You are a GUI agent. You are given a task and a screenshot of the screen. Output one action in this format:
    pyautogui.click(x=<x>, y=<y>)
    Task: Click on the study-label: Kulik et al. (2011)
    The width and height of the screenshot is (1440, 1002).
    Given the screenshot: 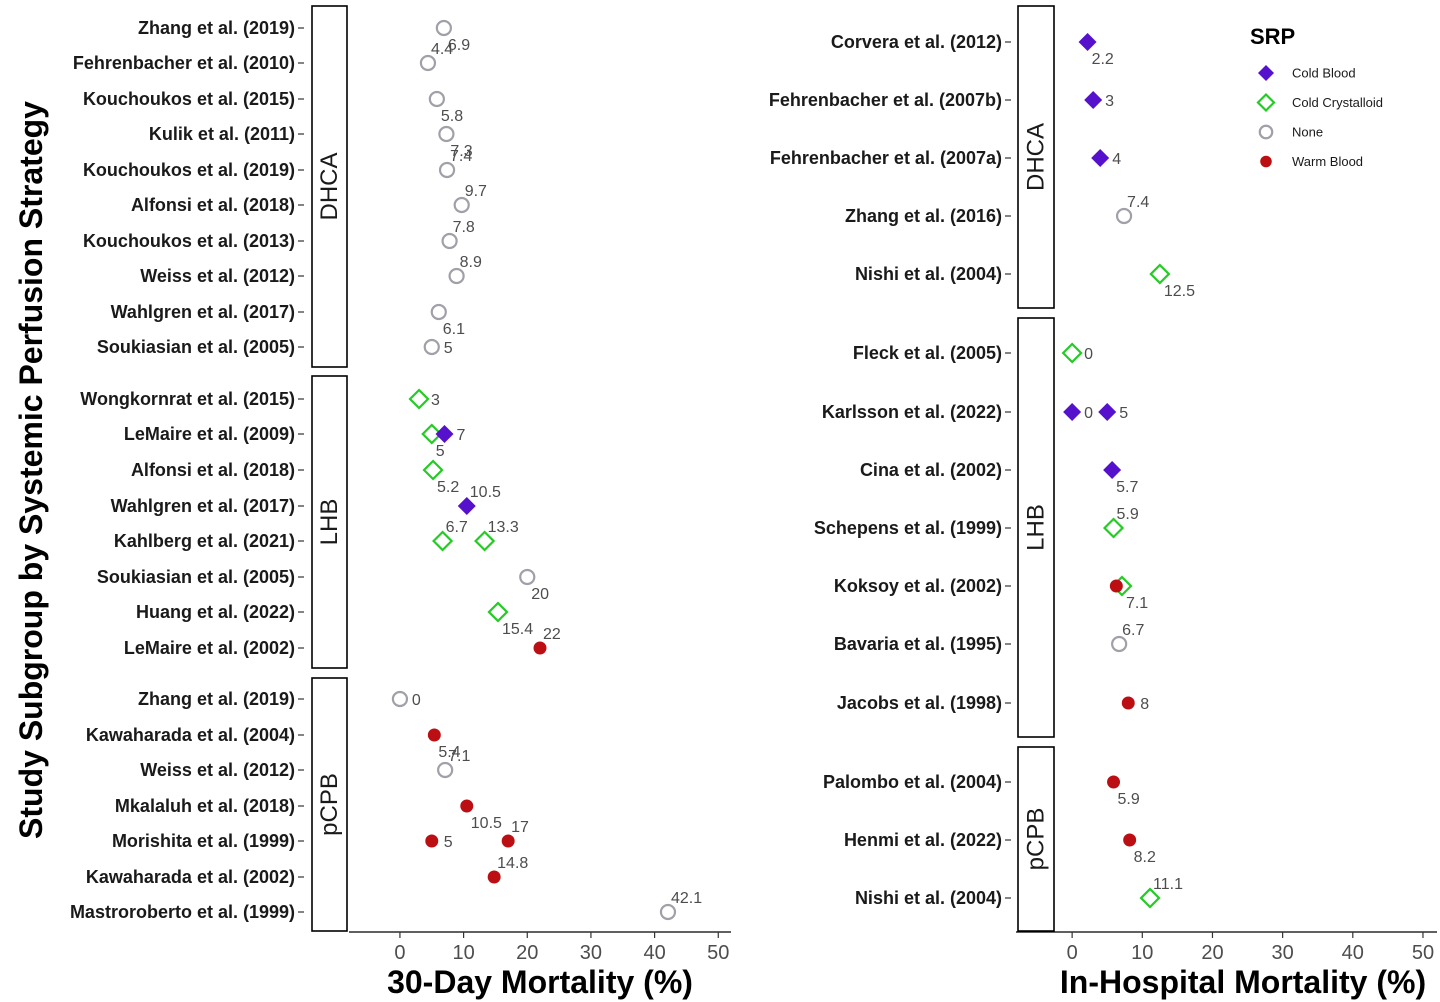 What is the action you would take?
    pyautogui.click(x=222, y=134)
    